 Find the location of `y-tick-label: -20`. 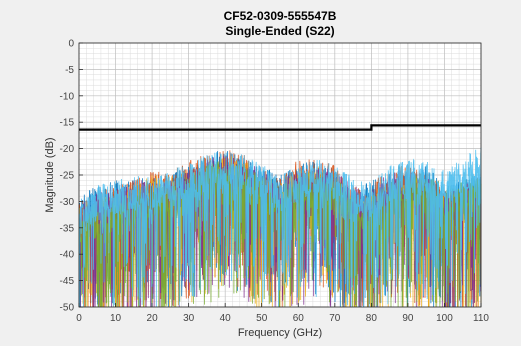

y-tick-label: -20 is located at coordinates (67, 149).